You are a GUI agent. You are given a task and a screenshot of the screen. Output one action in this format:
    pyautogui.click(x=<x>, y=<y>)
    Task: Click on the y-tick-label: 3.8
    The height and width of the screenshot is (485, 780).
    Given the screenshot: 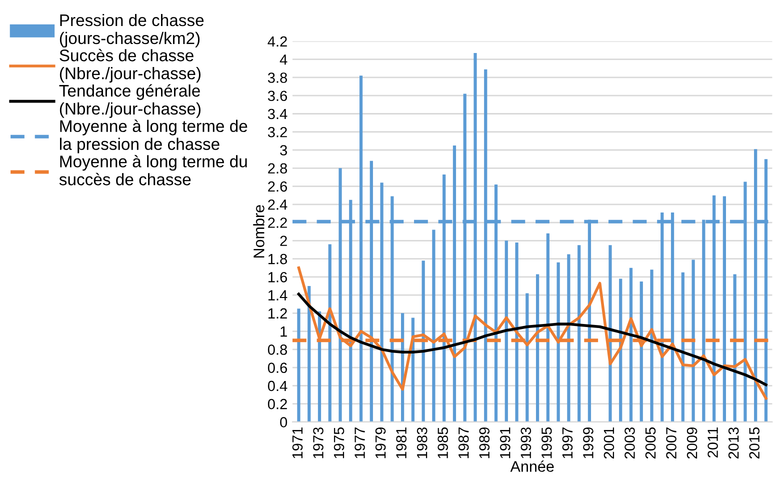 What is the action you would take?
    pyautogui.click(x=278, y=77)
    